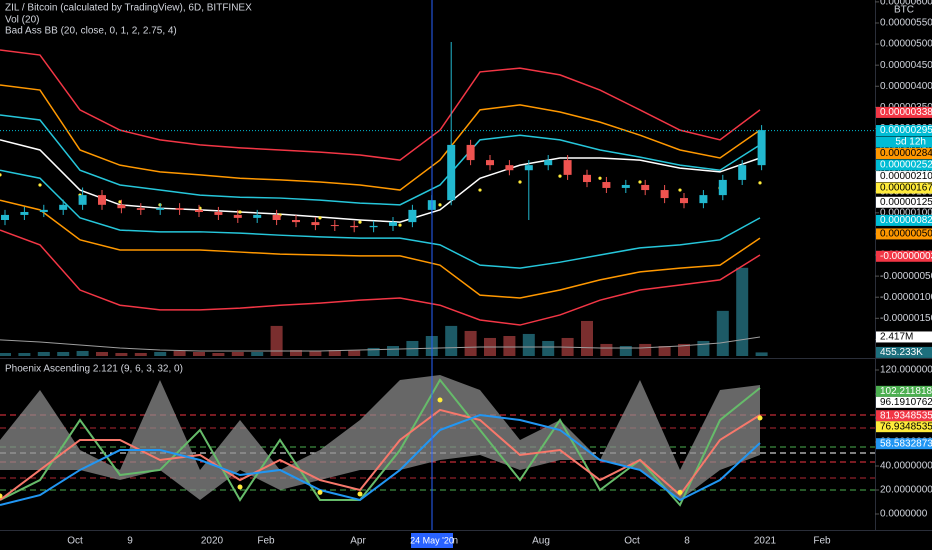 The width and height of the screenshot is (932, 550). I want to click on volume-ma-line, so click(380, 344).